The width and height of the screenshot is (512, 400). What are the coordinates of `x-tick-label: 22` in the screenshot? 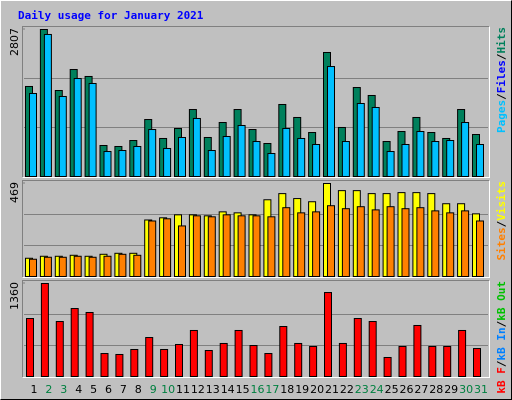 It's located at (347, 389).